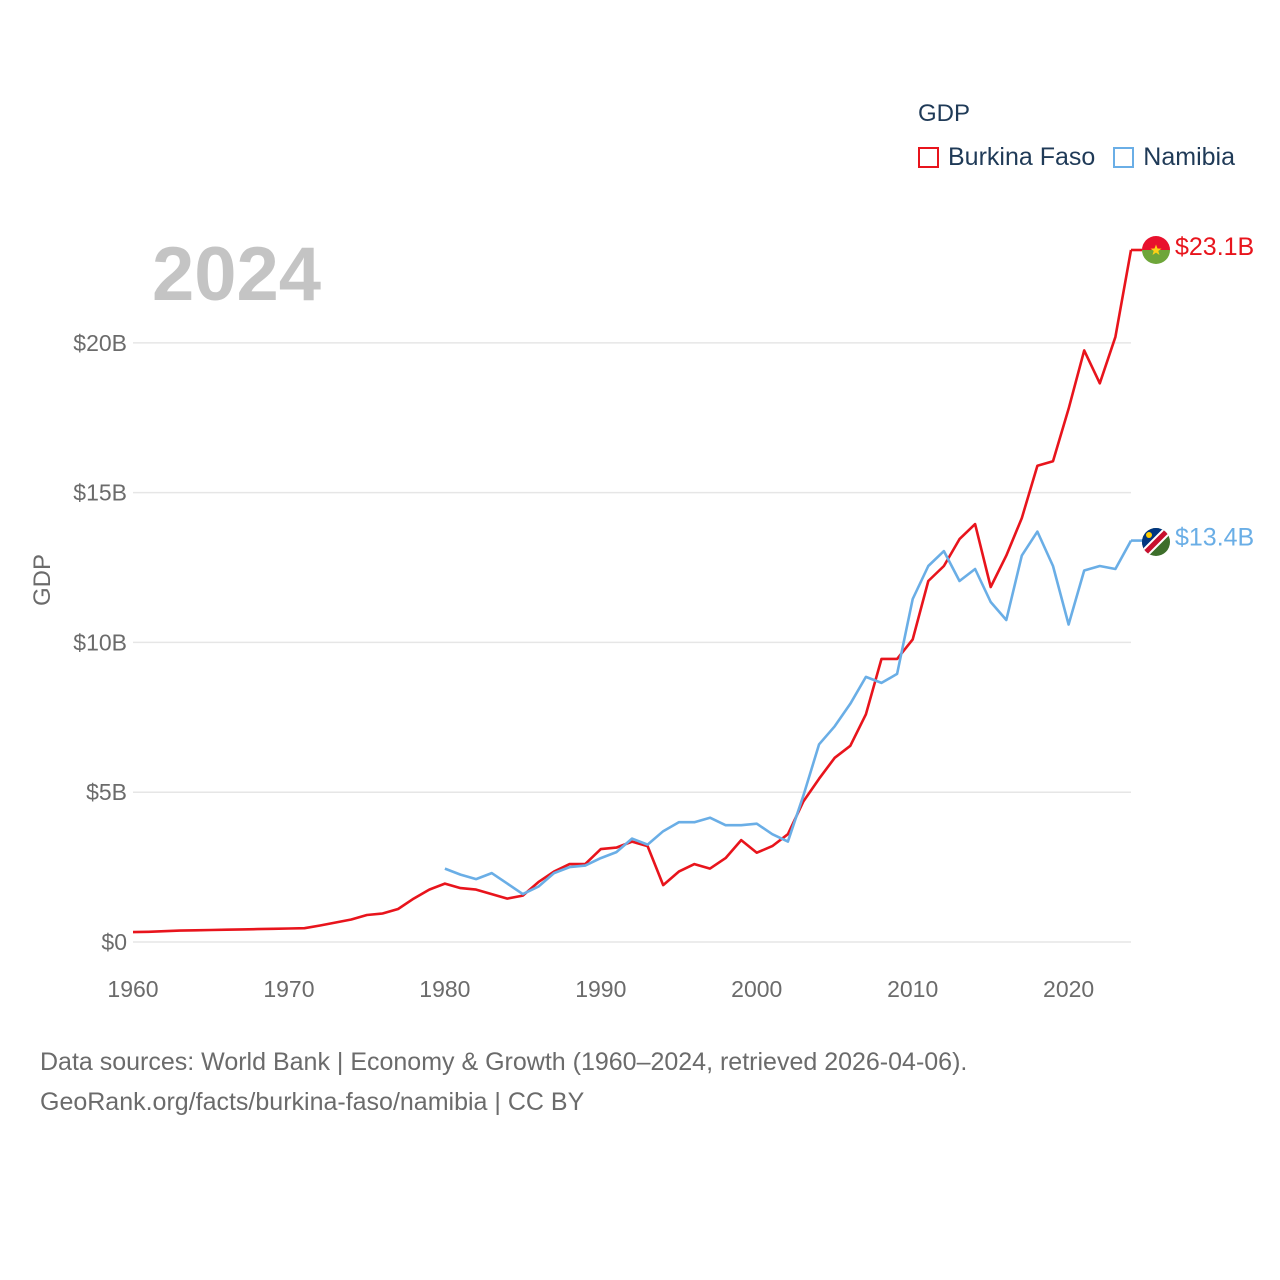 The image size is (1280, 1280). I want to click on legend-title: GDP, so click(944, 113).